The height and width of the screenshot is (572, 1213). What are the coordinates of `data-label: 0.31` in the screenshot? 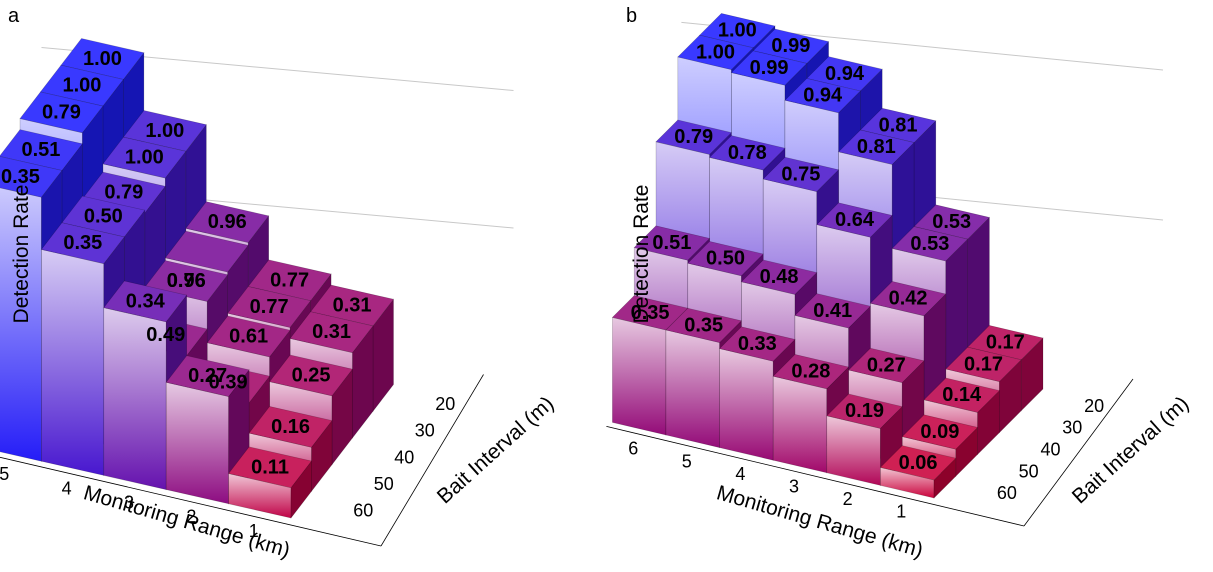 It's located at (331, 332).